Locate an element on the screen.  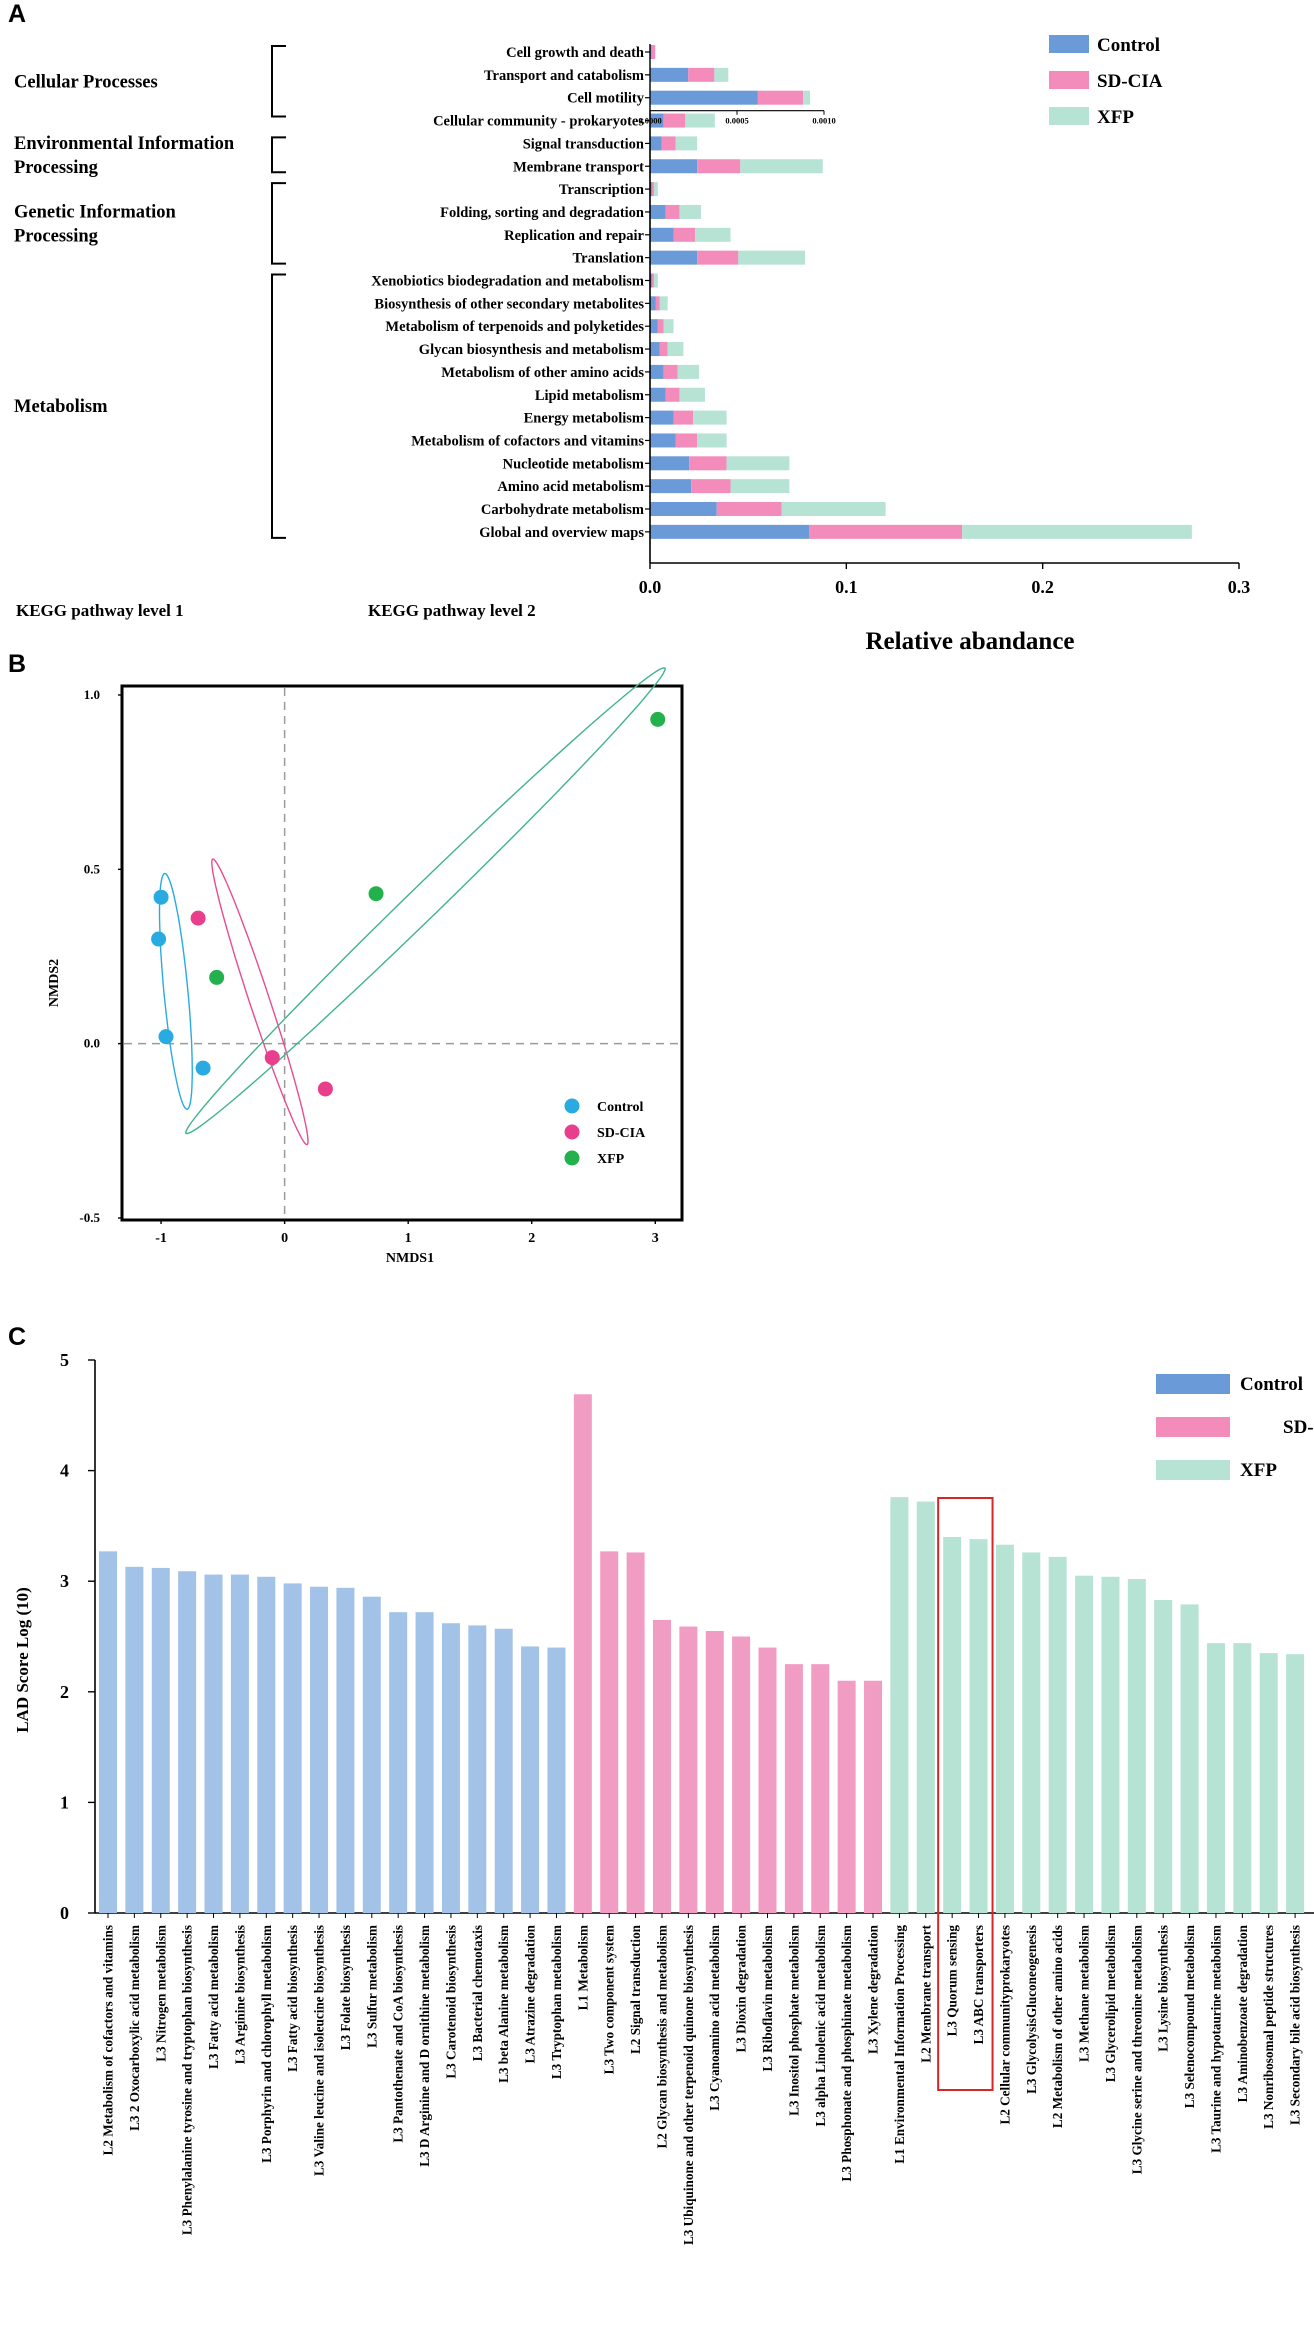
bar-l3-ubiquinone-and-other-terpenoid-quinone-biosynthesis is located at coordinates (688, 1769).